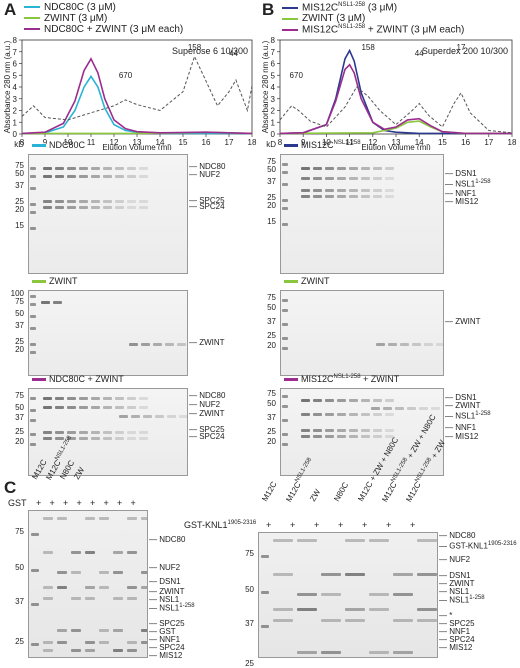 Image resolution: width=520 pixels, height=668 pixels. Describe the element at coordinates (17, 503) in the screenshot. I see `row-label: GST` at that location.